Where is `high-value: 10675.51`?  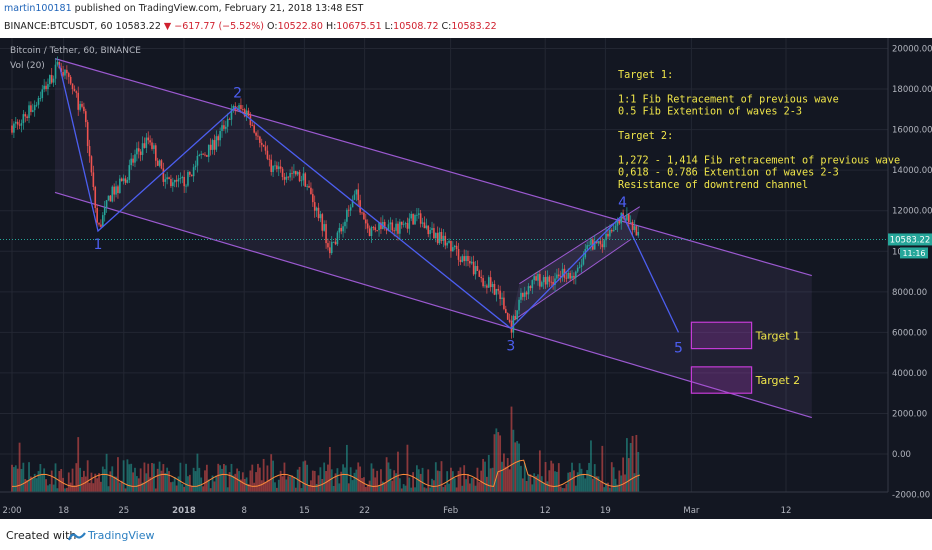 high-value: 10675.51 is located at coordinates (359, 26).